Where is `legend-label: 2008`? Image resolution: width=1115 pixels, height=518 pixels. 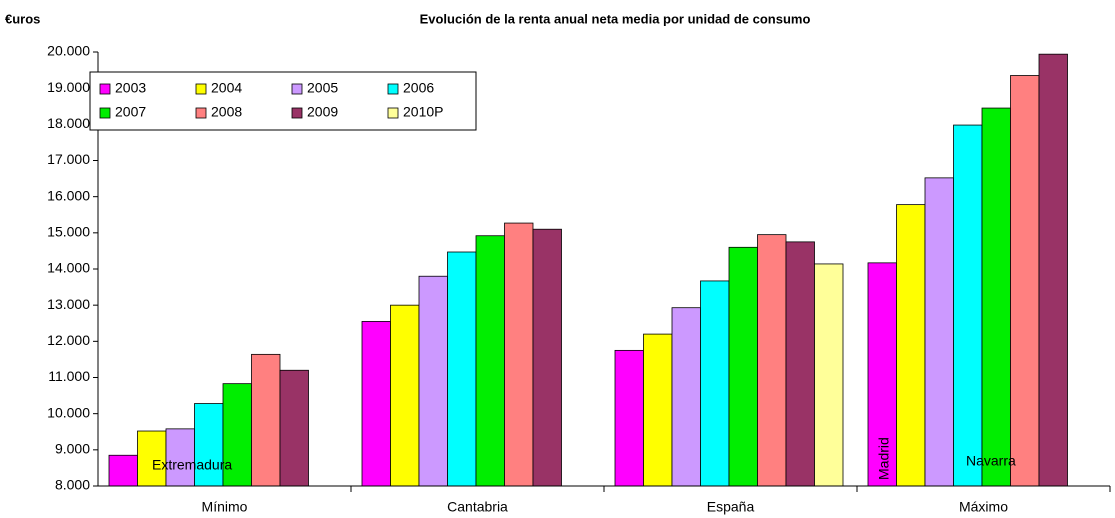
legend-label: 2008 is located at coordinates (226, 112).